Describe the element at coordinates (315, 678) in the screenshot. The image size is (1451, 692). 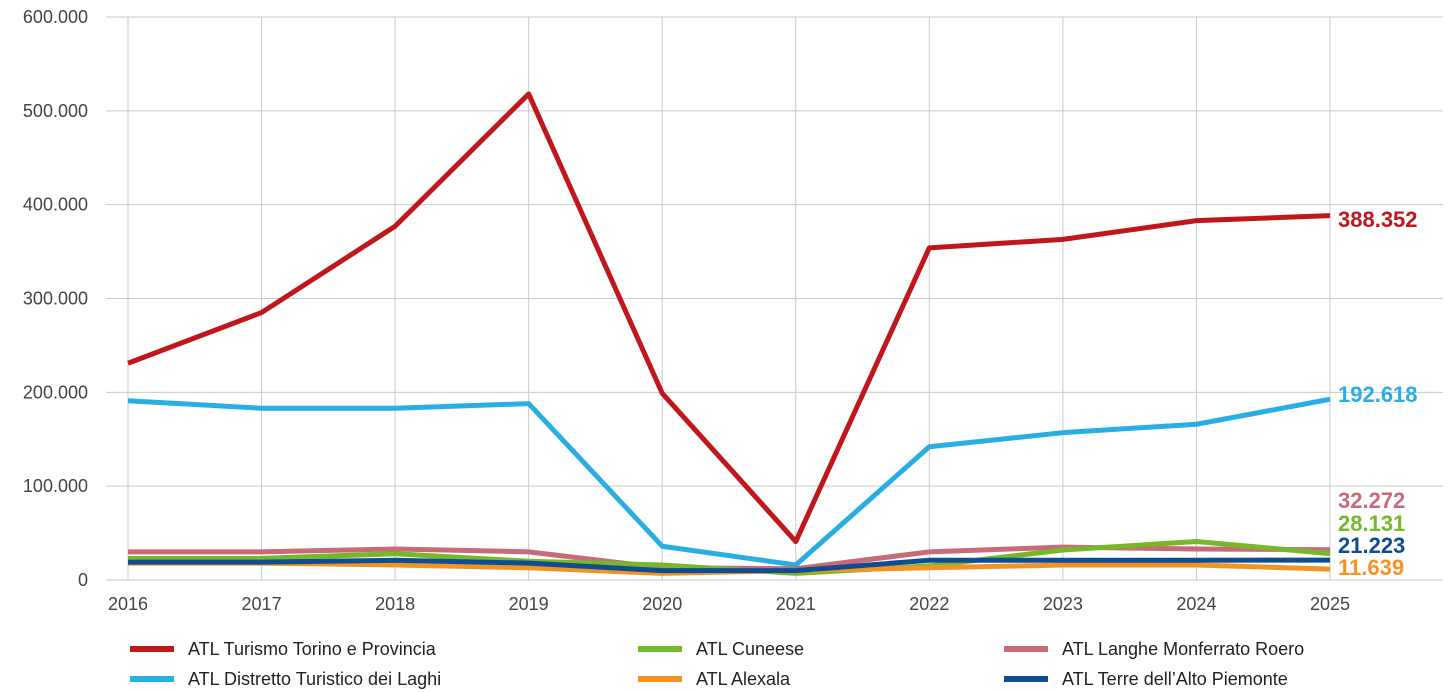
I see `legend-label: ATL Distretto Turistico dei Laghi` at that location.